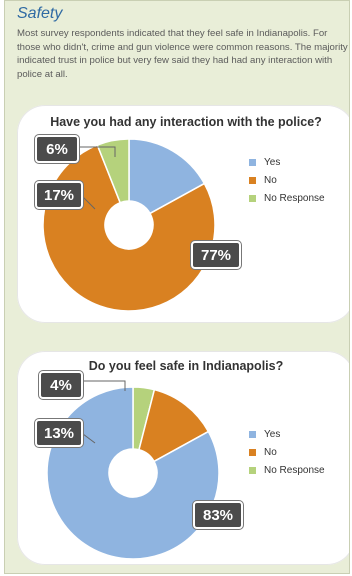 The height and width of the screenshot is (576, 352). What do you see at coordinates (216, 255) in the screenshot?
I see `data-label-no: 77%` at bounding box center [216, 255].